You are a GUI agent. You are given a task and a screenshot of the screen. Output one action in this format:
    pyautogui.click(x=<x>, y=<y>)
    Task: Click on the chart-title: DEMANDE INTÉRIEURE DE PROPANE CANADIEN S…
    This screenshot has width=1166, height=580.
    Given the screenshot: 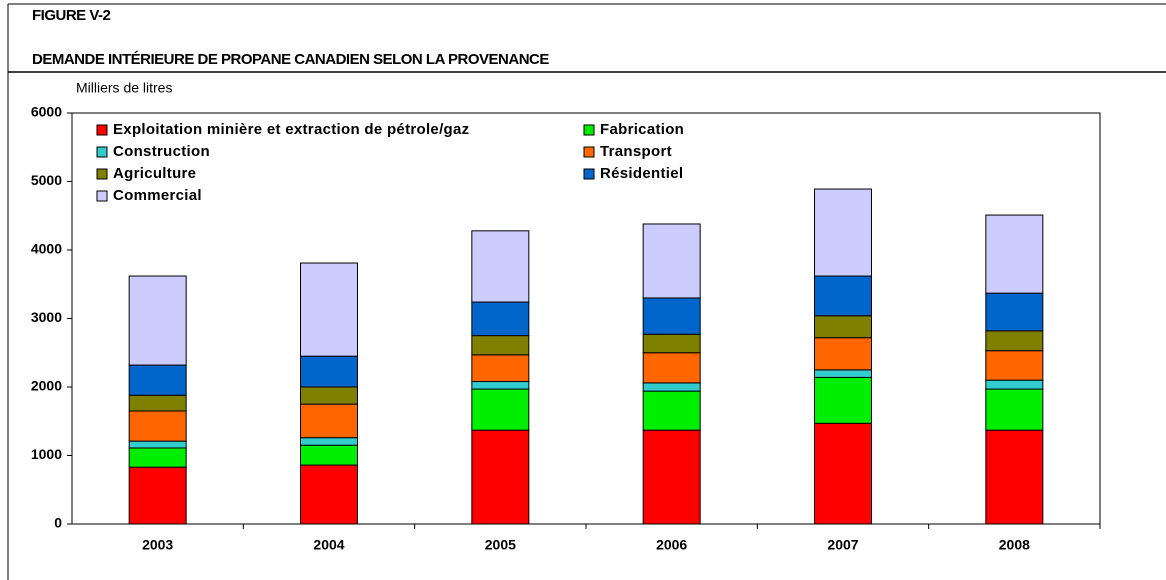 What is the action you would take?
    pyautogui.click(x=290, y=59)
    